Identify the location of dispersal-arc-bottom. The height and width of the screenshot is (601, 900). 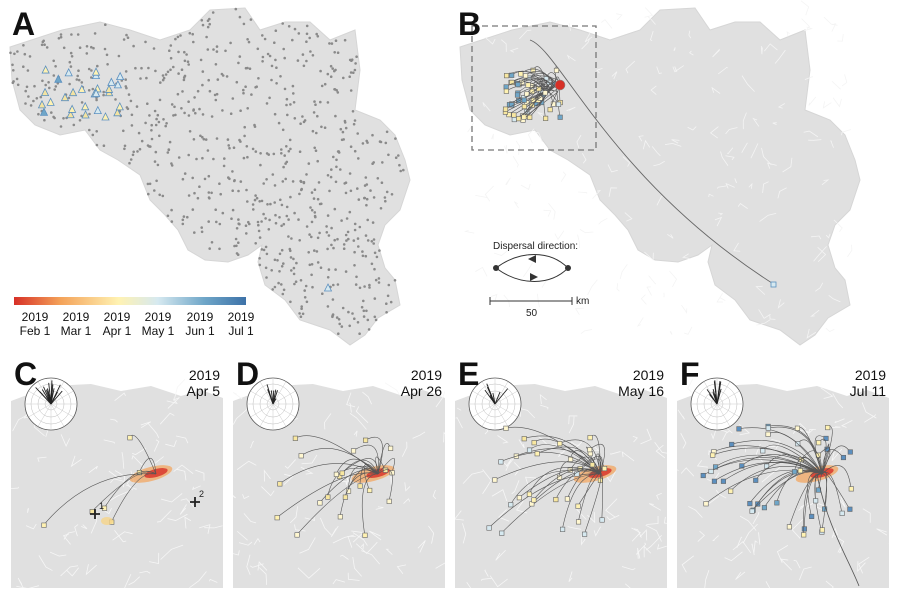
(532, 274).